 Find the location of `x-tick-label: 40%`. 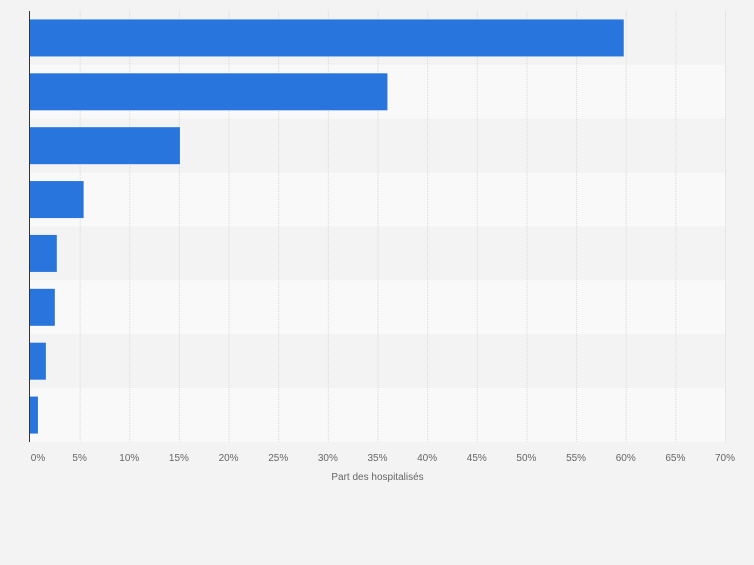

x-tick-label: 40% is located at coordinates (427, 458).